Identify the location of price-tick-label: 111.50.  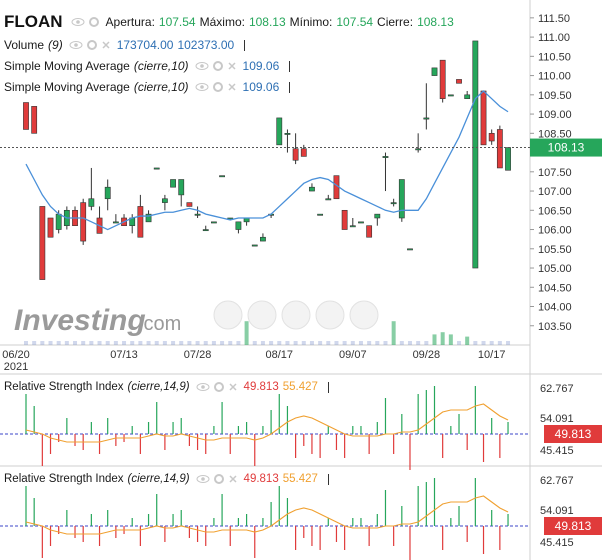
(554, 19).